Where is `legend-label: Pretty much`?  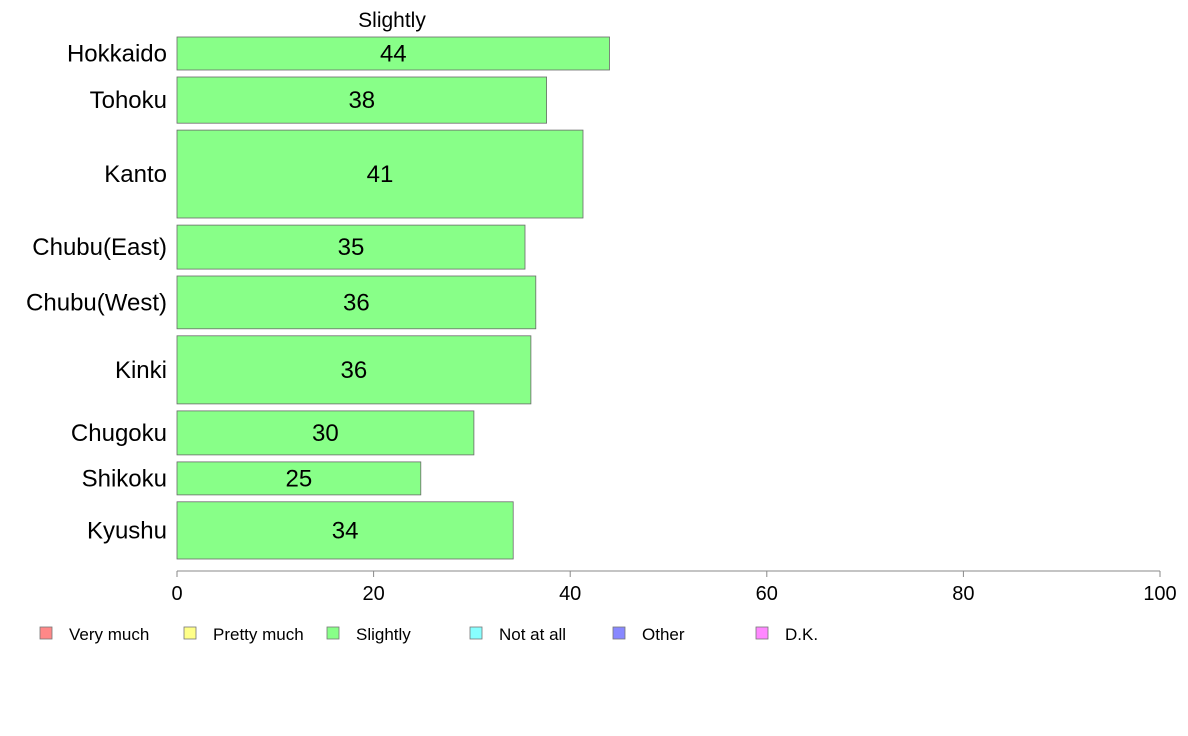 legend-label: Pretty much is located at coordinates (258, 634).